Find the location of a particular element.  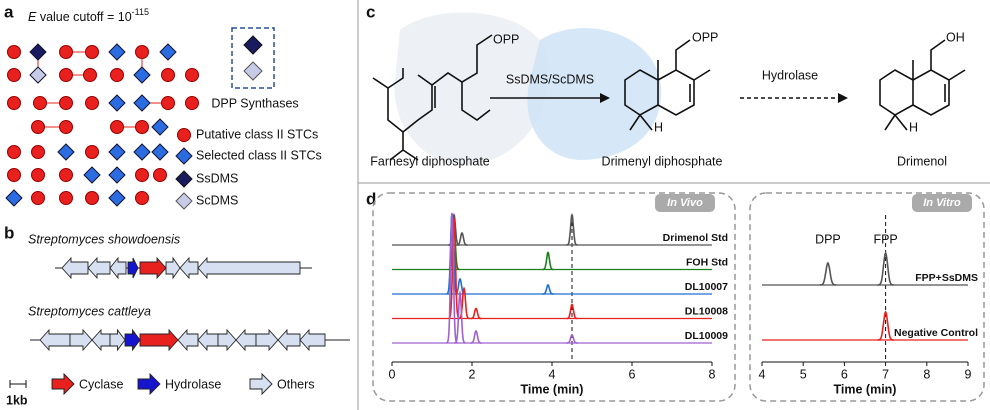

enzyme-label: SsDMS/ScDMS is located at coordinates (550, 79).